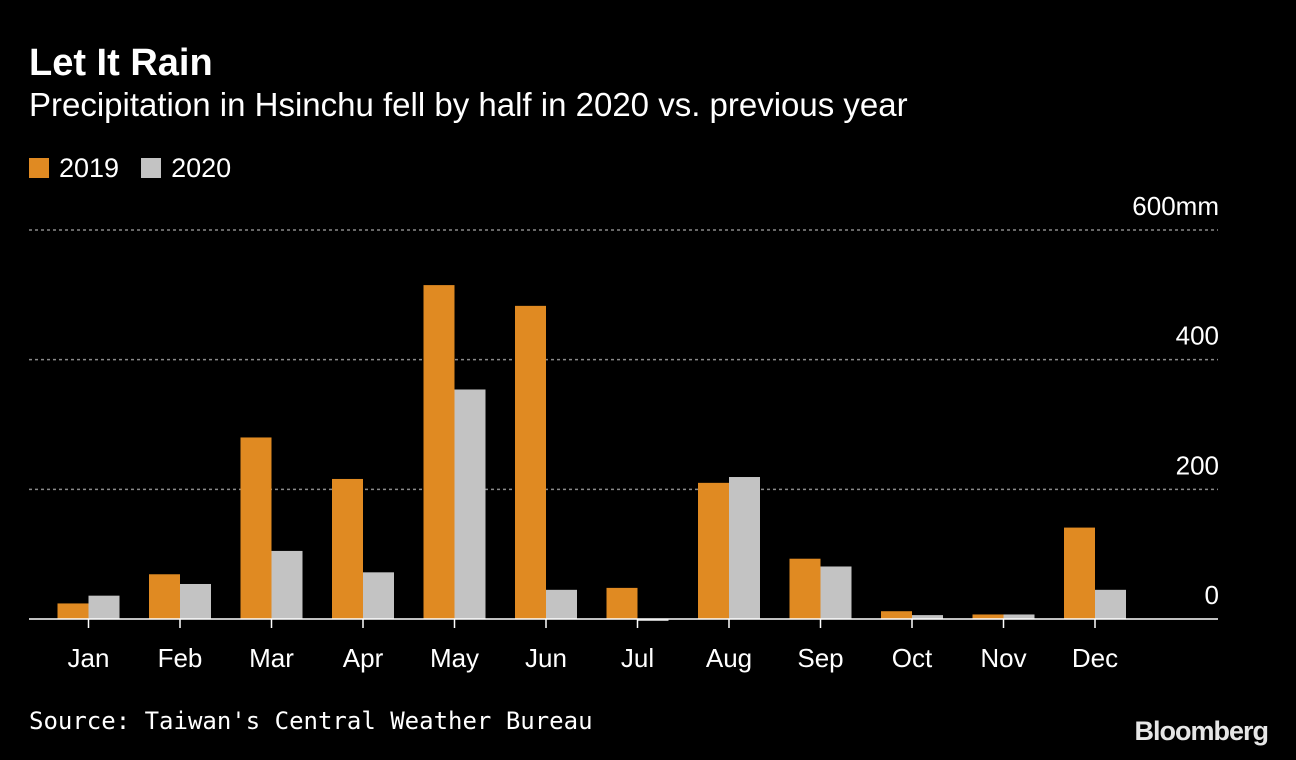  What do you see at coordinates (637, 658) in the screenshot?
I see `x-tick-label-jul: Jul` at bounding box center [637, 658].